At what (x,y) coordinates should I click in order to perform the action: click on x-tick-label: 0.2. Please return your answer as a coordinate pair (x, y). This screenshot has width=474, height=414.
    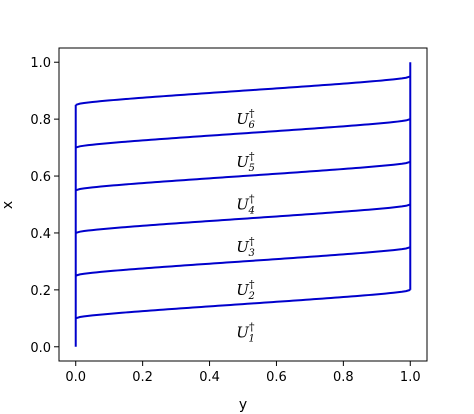
    Looking at the image, I should click on (142, 377).